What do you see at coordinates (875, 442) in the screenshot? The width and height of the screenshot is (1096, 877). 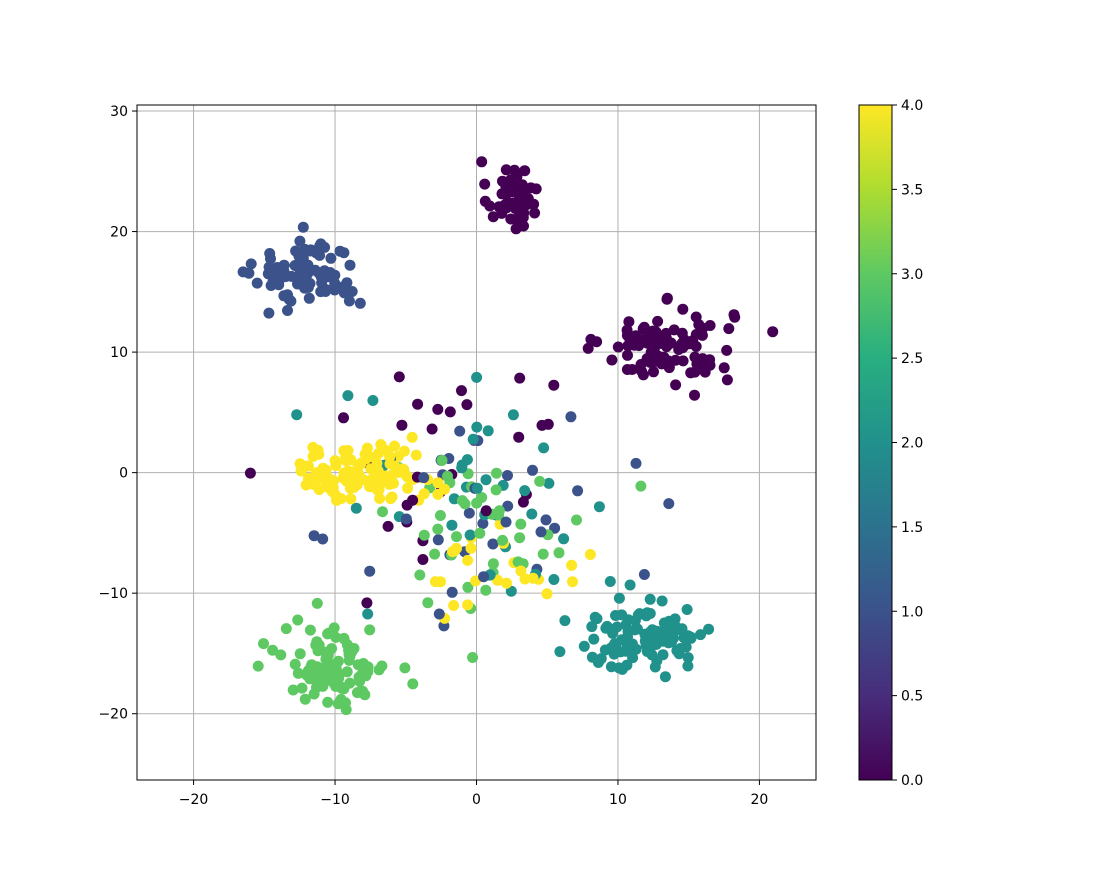 I see `colorbar-gradient` at bounding box center [875, 442].